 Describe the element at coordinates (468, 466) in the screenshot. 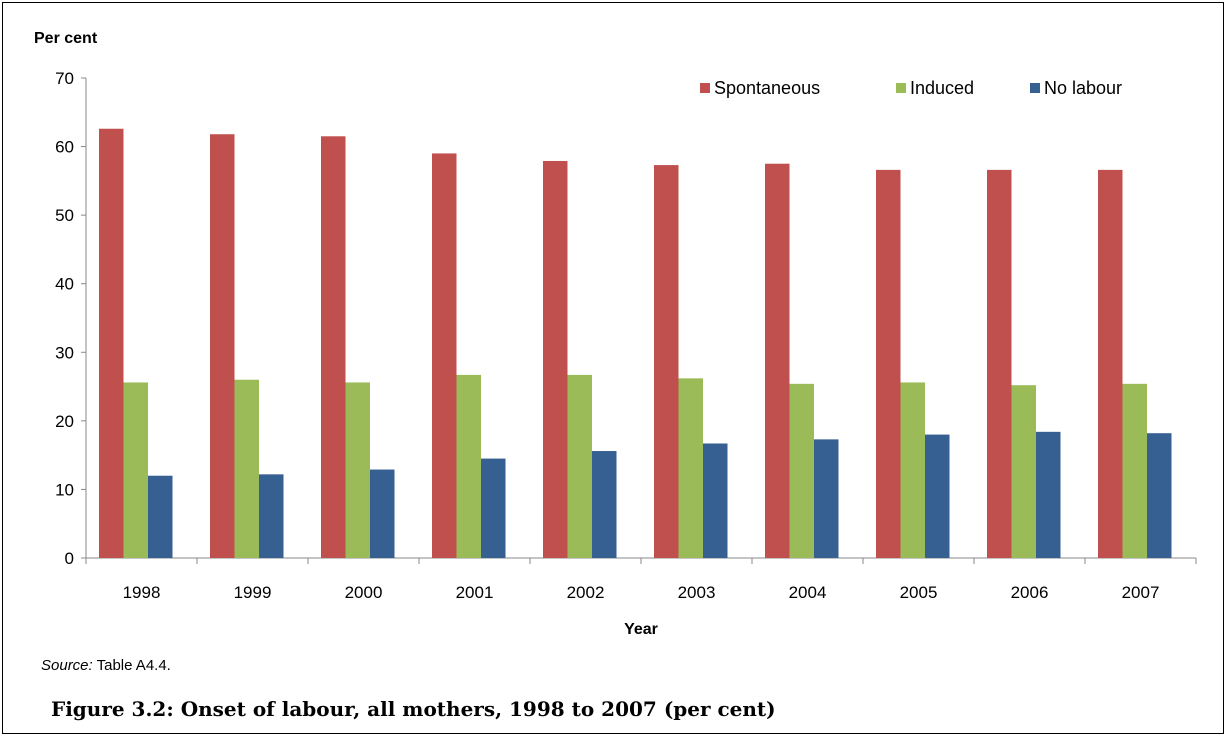

I see `bar-induced-2001` at that location.